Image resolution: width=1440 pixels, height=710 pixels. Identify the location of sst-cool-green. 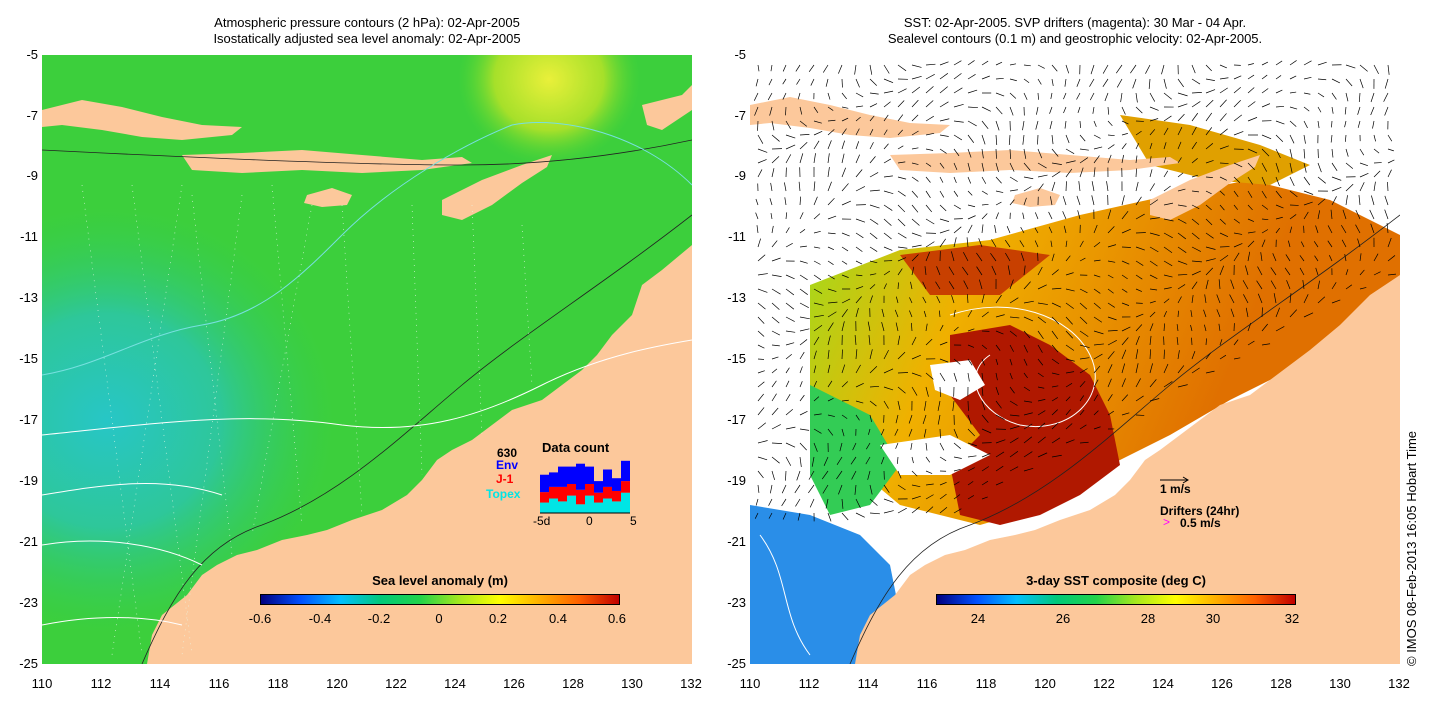
(855, 450).